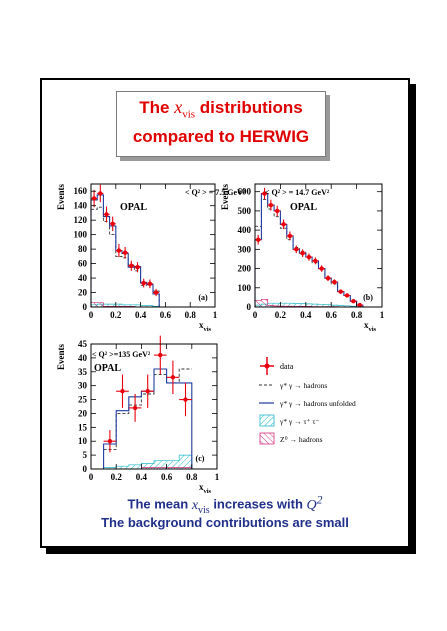  Describe the element at coordinates (245, 230) in the screenshot. I see `y-tick-label: 400` at that location.